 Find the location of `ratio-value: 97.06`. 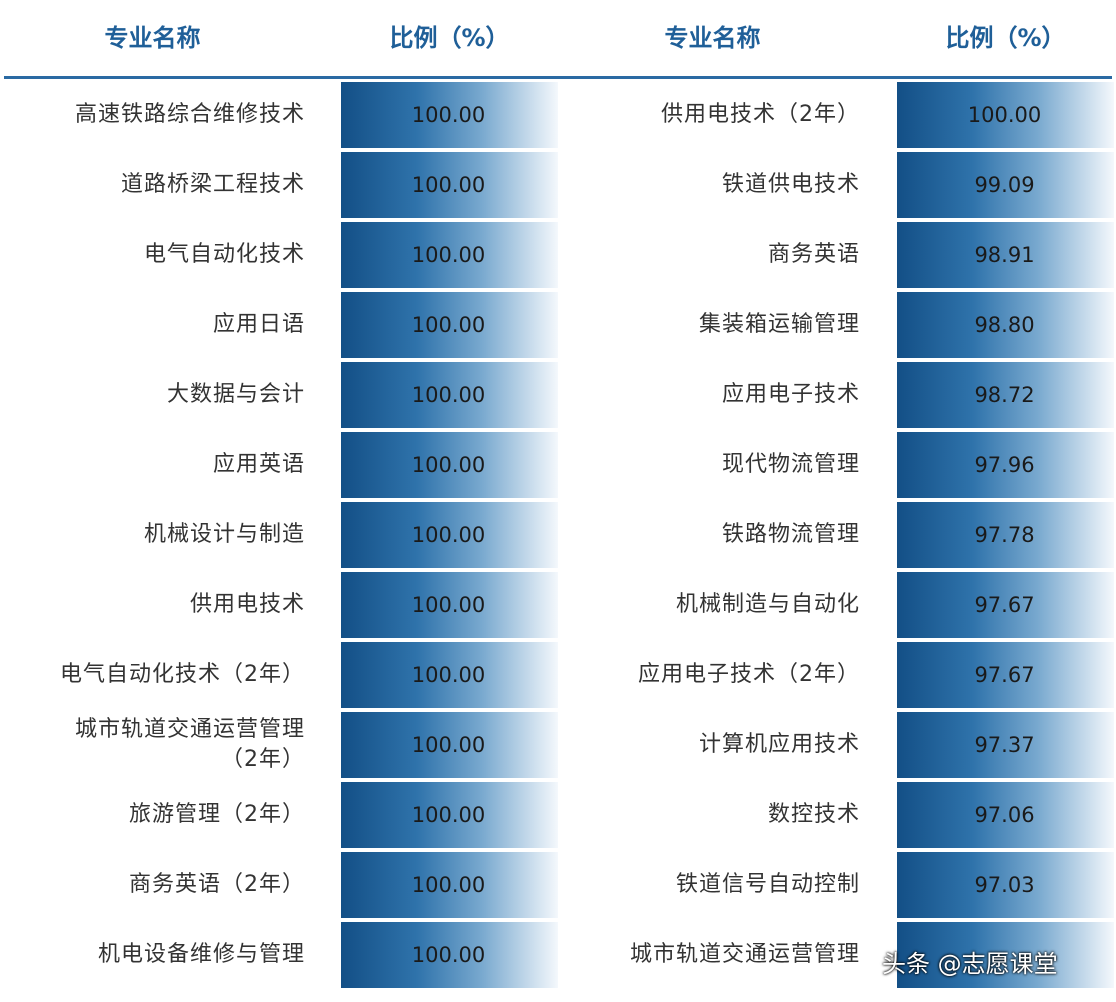

ratio-value: 97.06 is located at coordinates (1004, 815).